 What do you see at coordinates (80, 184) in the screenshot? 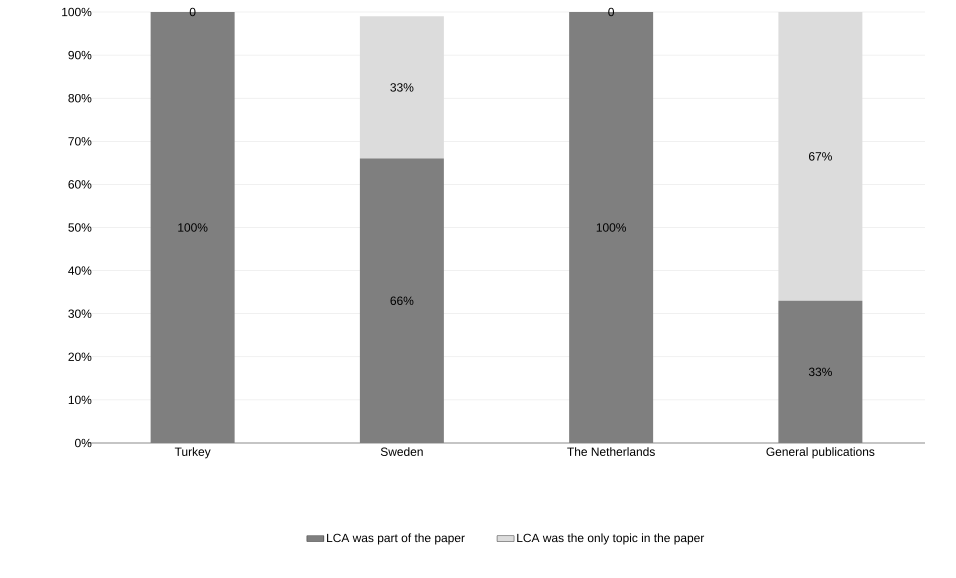
I see `y-tick-label: 60%` at bounding box center [80, 184].